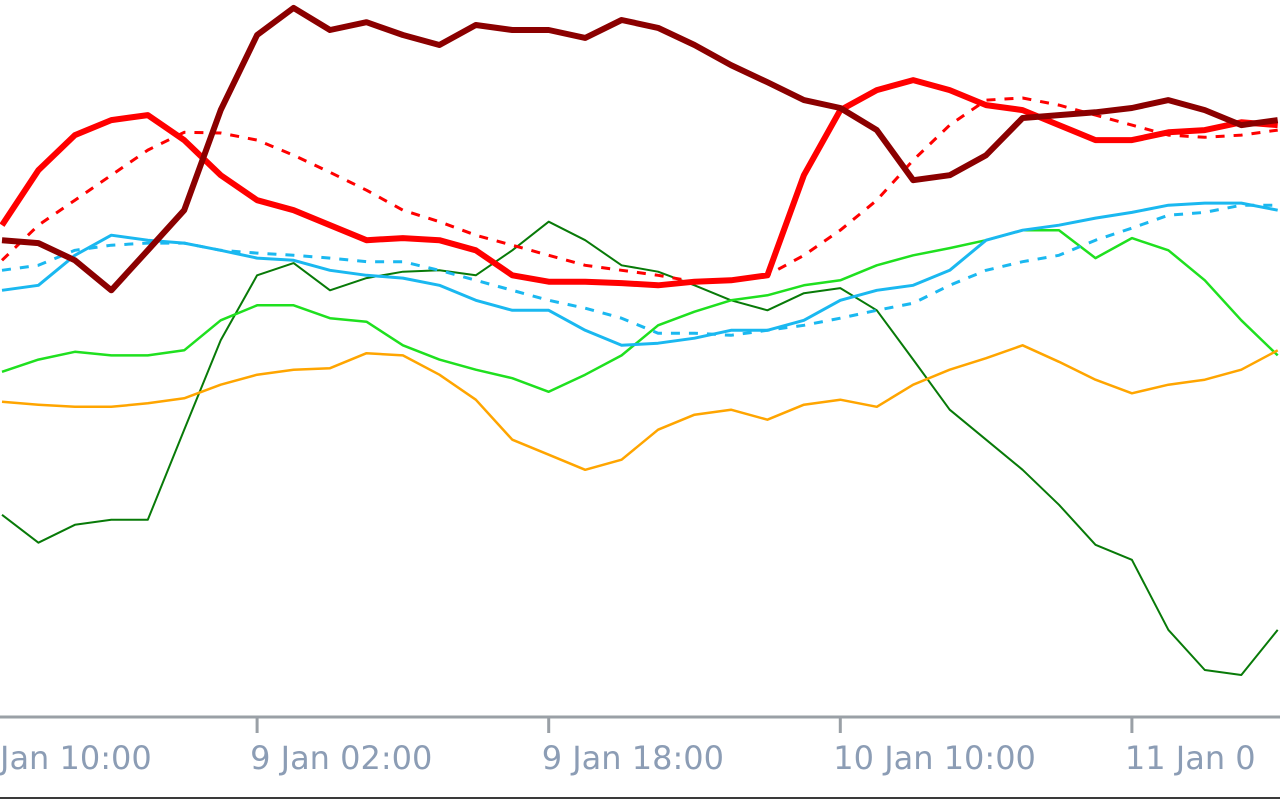 The height and width of the screenshot is (800, 1280). What do you see at coordinates (633, 758) in the screenshot?
I see `x-tick-label: 9 Jan 18:00` at bounding box center [633, 758].